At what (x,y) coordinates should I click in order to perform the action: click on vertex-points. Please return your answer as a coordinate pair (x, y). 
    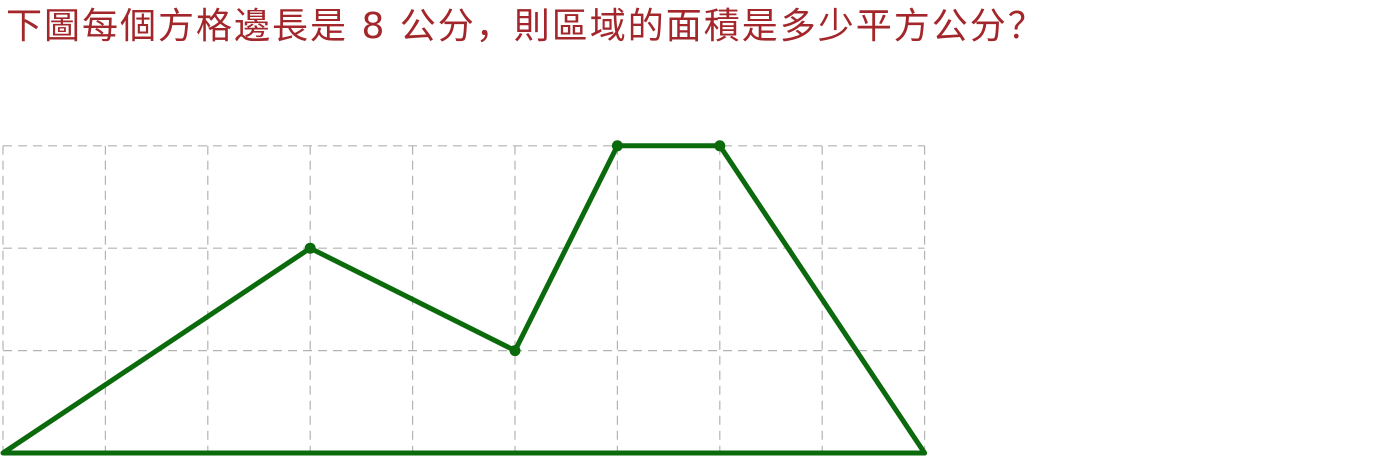
    Looking at the image, I should click on (515, 248).